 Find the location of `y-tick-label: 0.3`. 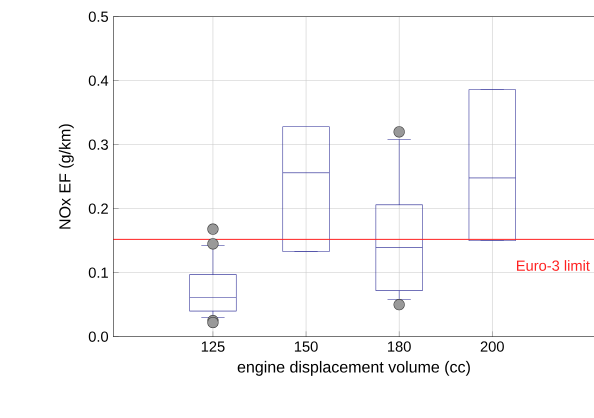

y-tick-label: 0.3 is located at coordinates (98, 144).